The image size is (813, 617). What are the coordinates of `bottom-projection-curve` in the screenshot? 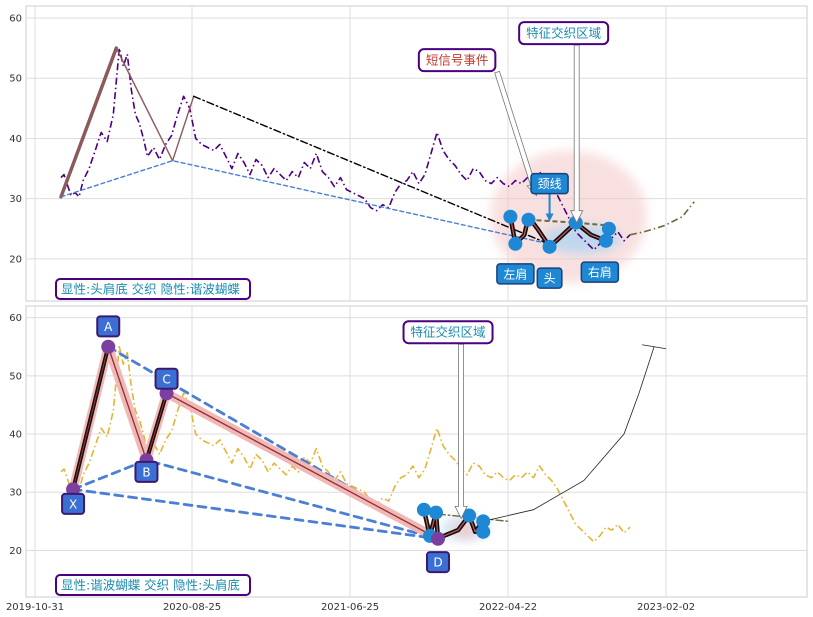 It's located at (569, 434).